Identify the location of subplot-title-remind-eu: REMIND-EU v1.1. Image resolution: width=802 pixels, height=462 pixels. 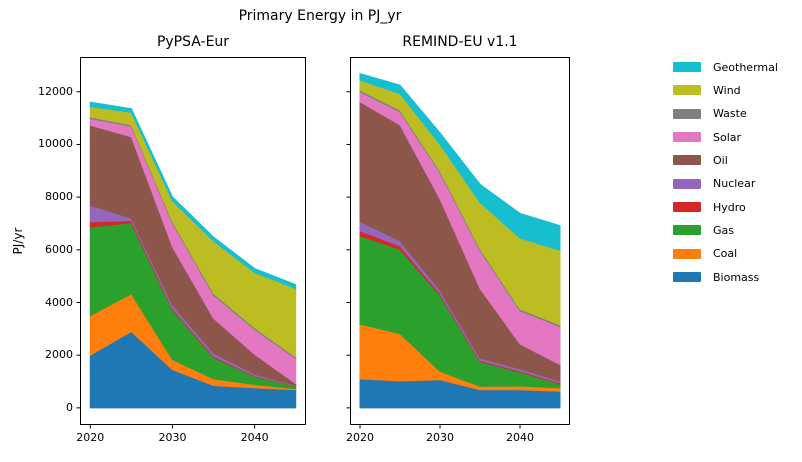
(460, 42).